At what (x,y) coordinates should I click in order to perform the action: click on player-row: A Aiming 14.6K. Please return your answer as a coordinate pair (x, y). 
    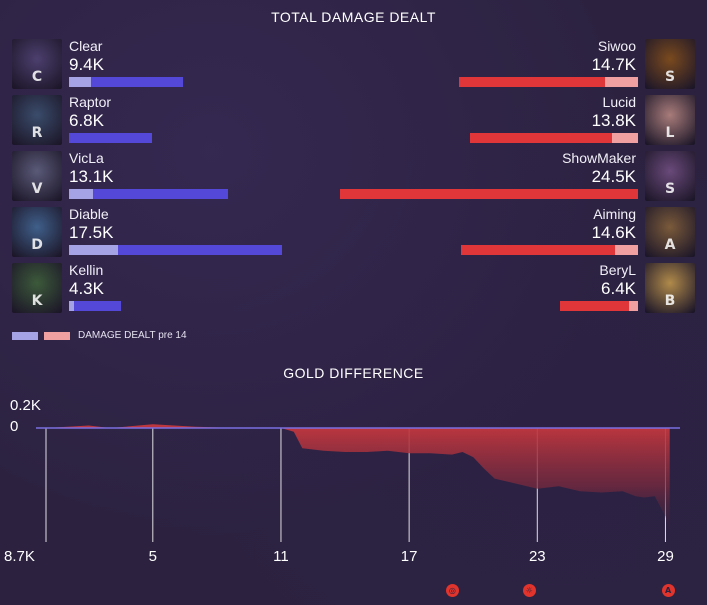
    Looking at the image, I should click on (353, 232).